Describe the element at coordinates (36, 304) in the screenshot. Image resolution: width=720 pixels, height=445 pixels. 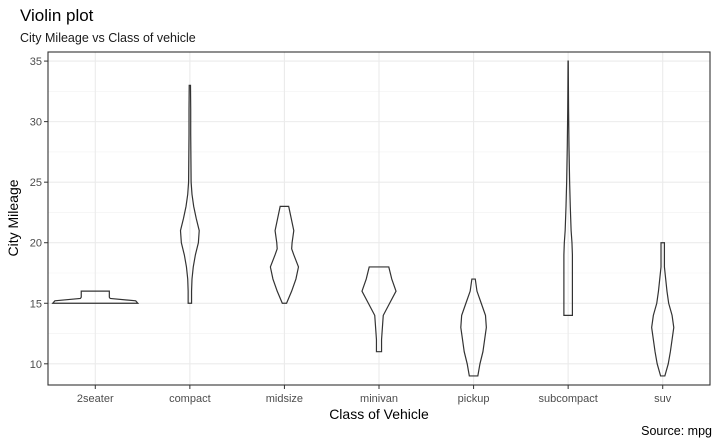
I see `y-tick-label: 15` at that location.